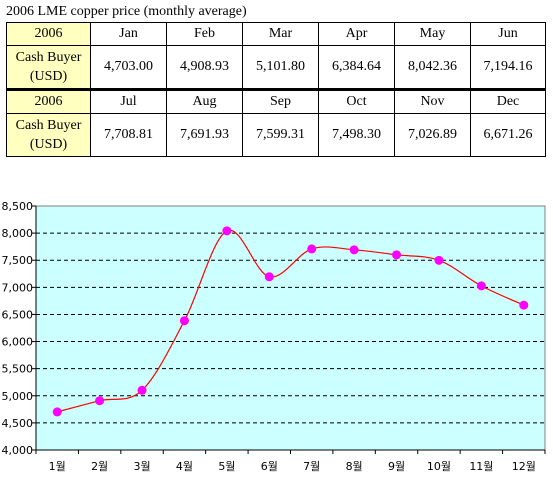 This screenshot has width=553, height=479. I want to click on x-tick-label: 11월, so click(481, 466).